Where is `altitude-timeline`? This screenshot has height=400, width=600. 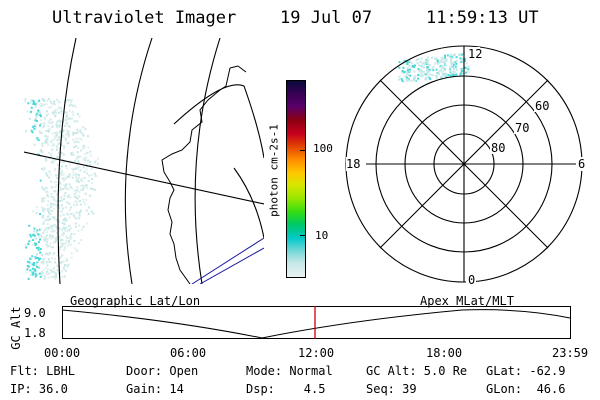 altitude-timeline is located at coordinates (316, 322).